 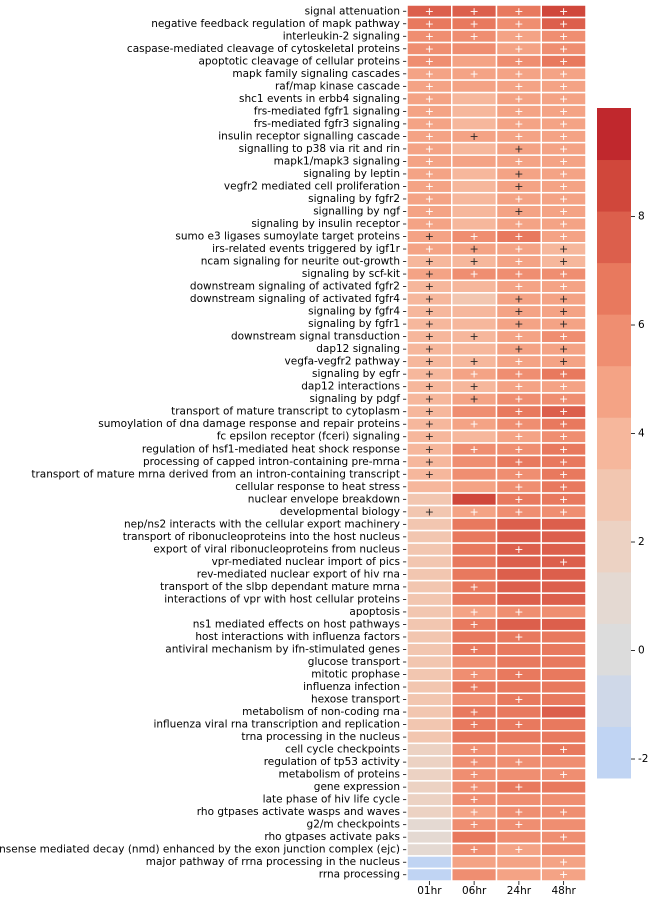 What do you see at coordinates (309, 136) in the screenshot?
I see `row-label: insulin receptor signalling cascade` at bounding box center [309, 136].